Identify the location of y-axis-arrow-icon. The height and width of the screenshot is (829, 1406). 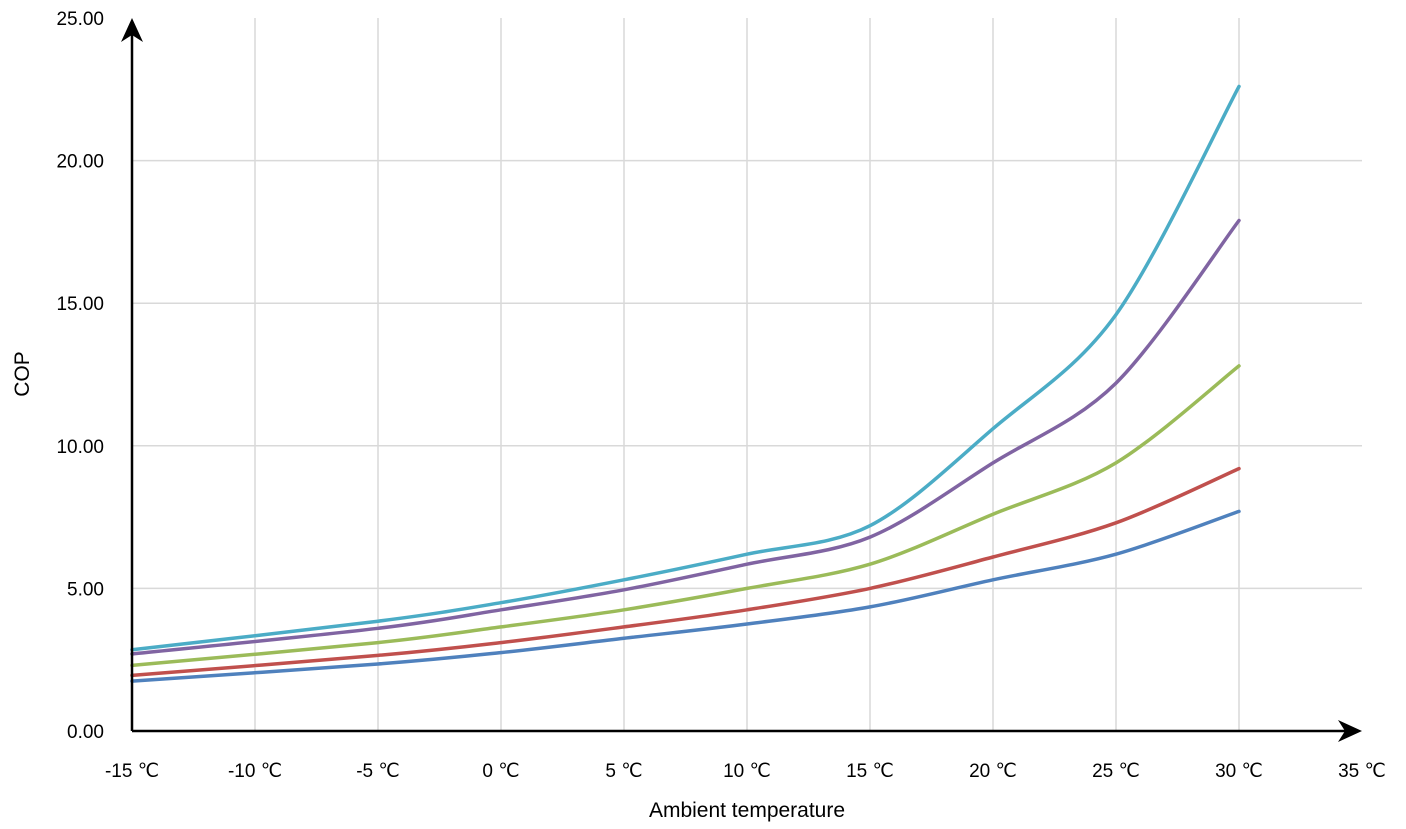
(132, 30).